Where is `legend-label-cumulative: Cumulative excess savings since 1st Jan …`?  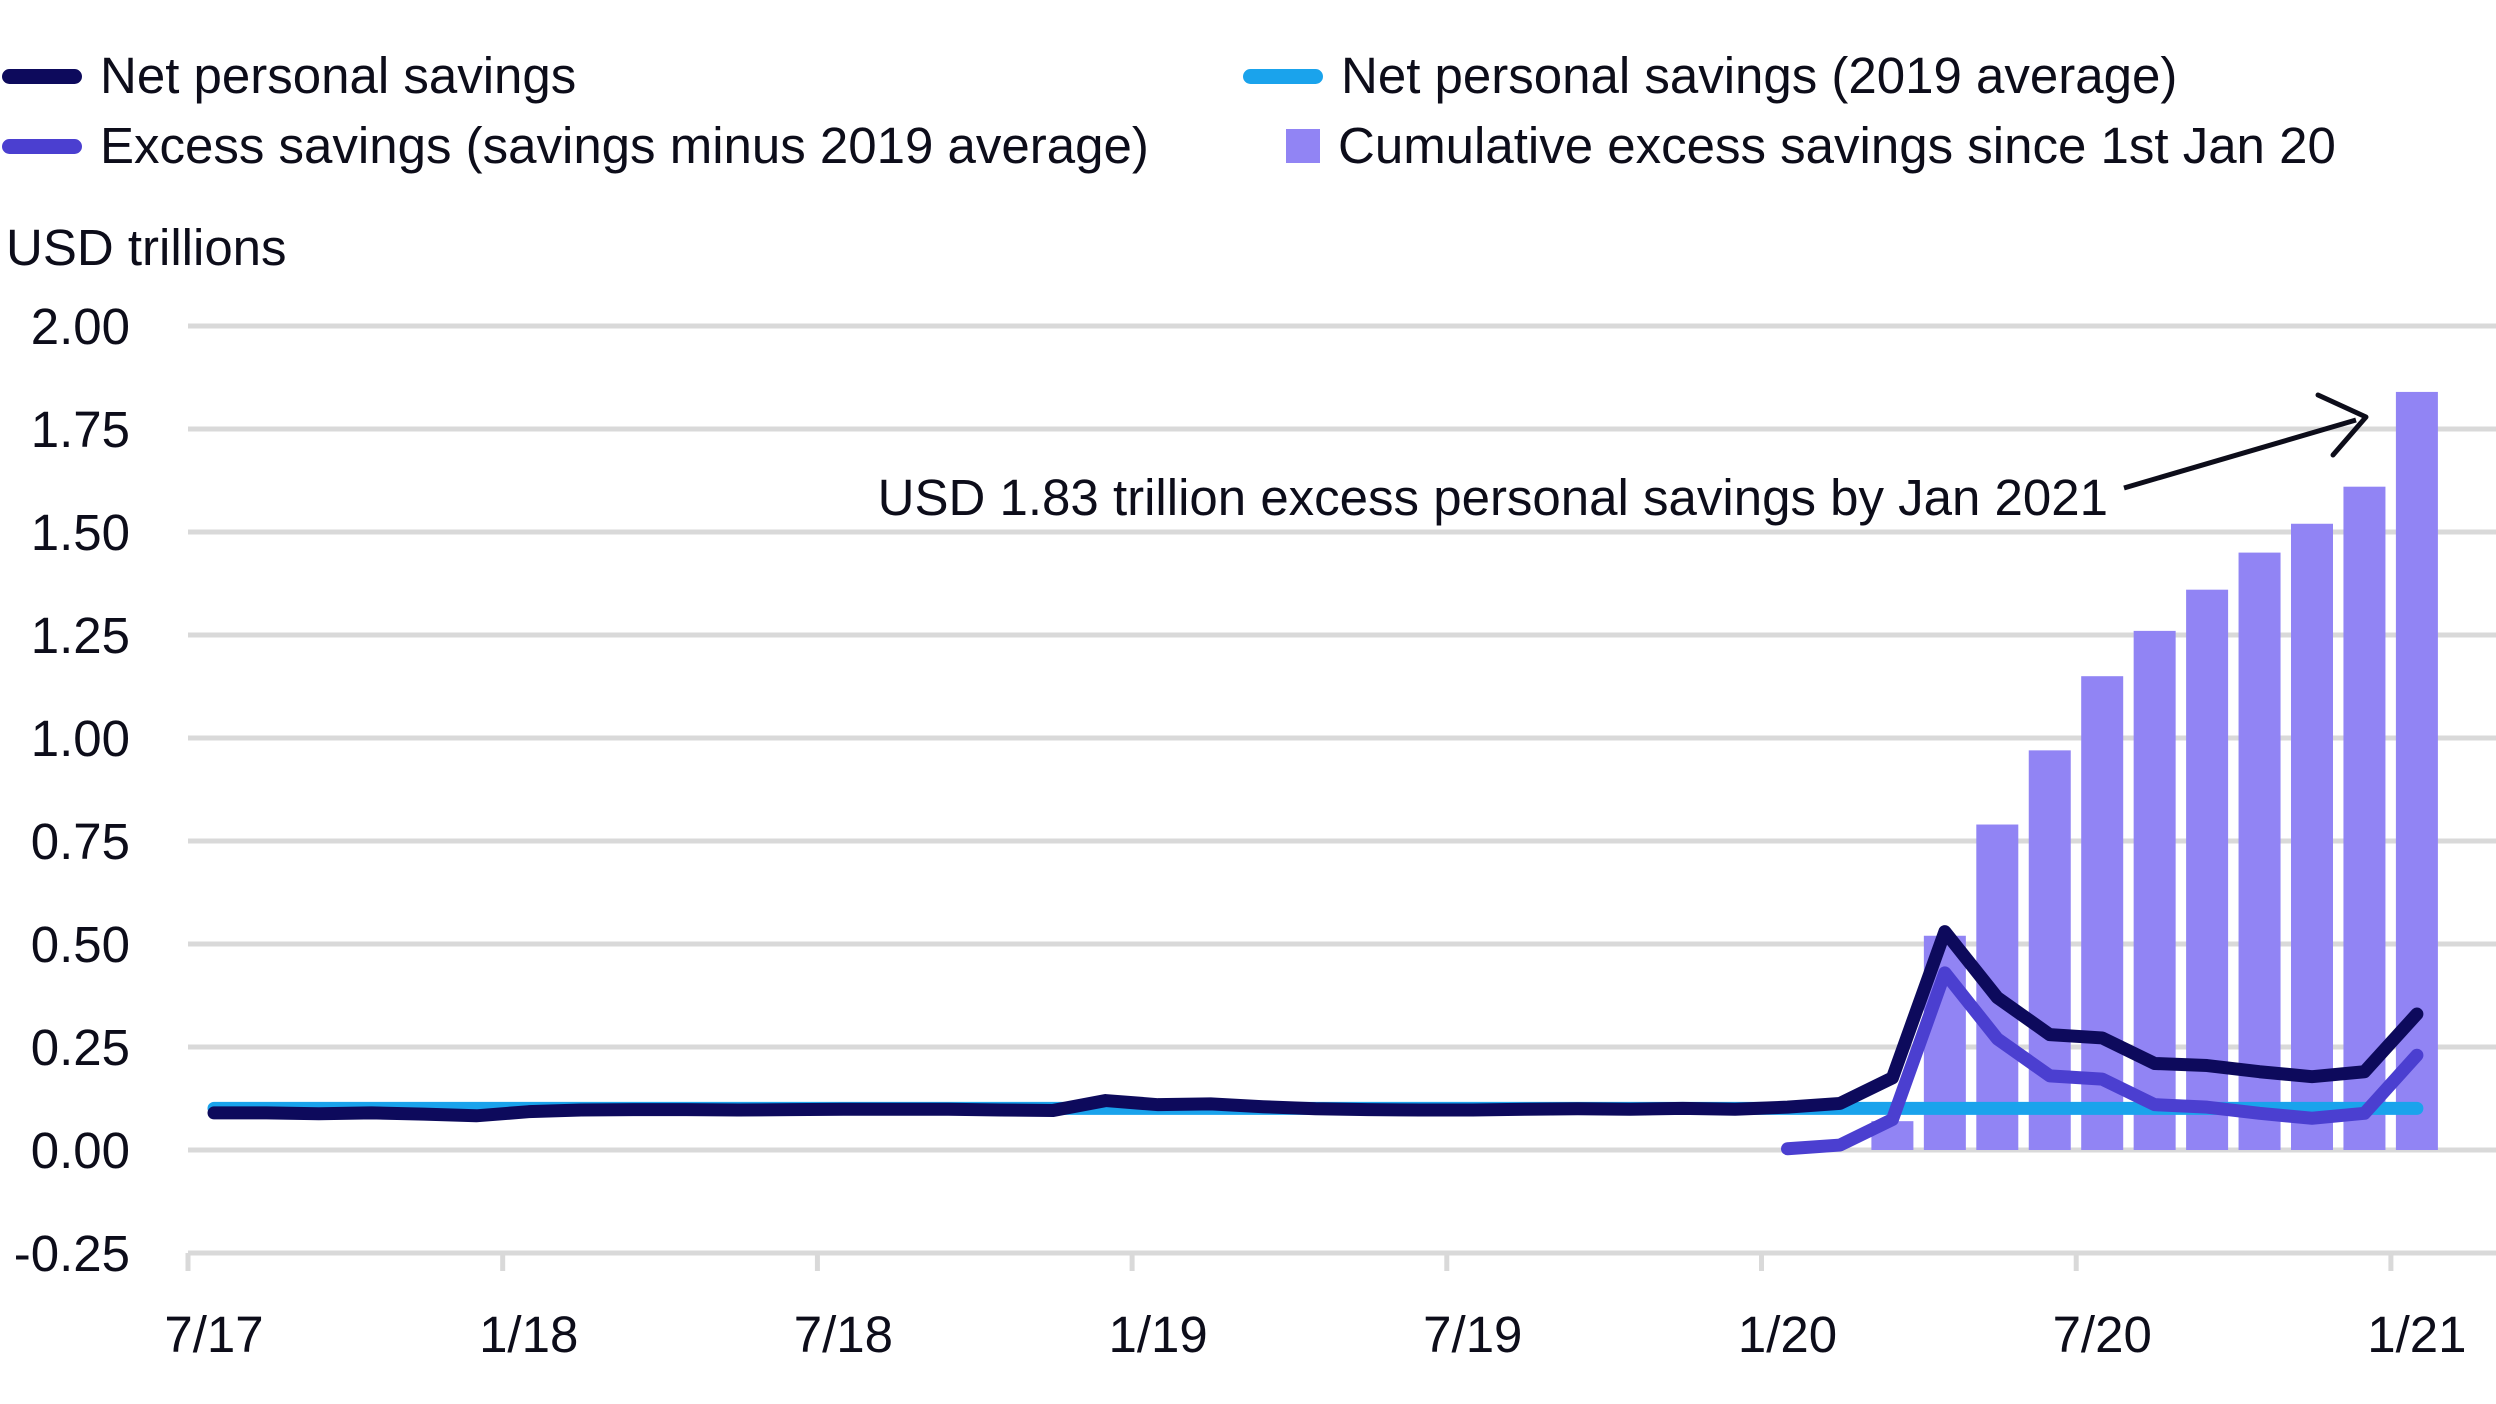 legend-label-cumulative: Cumulative excess savings since 1st Jan … is located at coordinates (1837, 145).